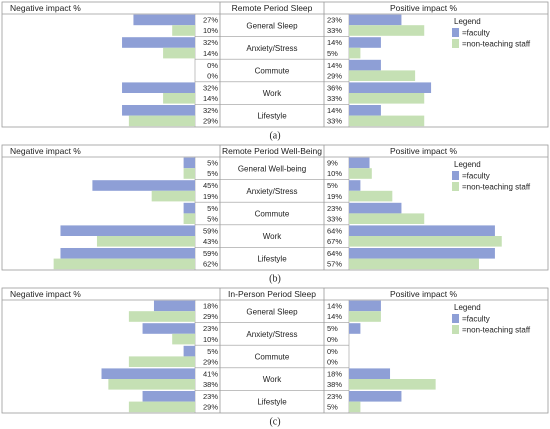  Describe the element at coordinates (210, 264) in the screenshot. I see `negative-value-label: 62%` at that location.